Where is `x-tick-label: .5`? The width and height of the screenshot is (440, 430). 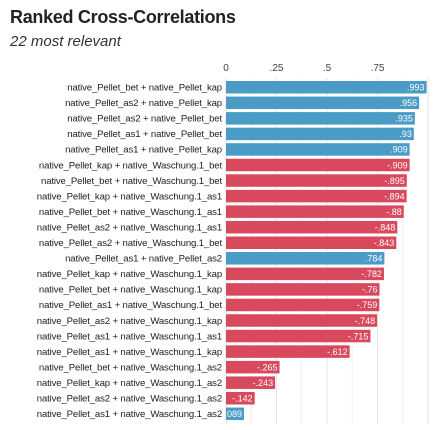 x-tick-label: .5 is located at coordinates (327, 68).